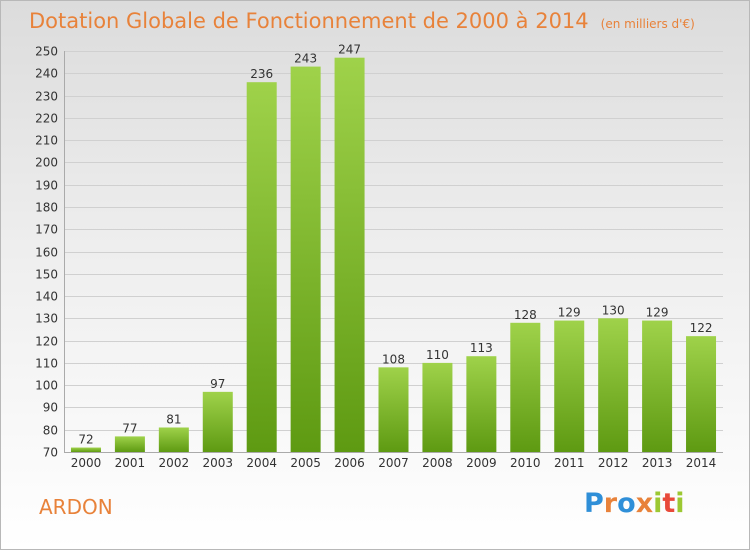  I want to click on logo-letter: P, so click(594, 503).